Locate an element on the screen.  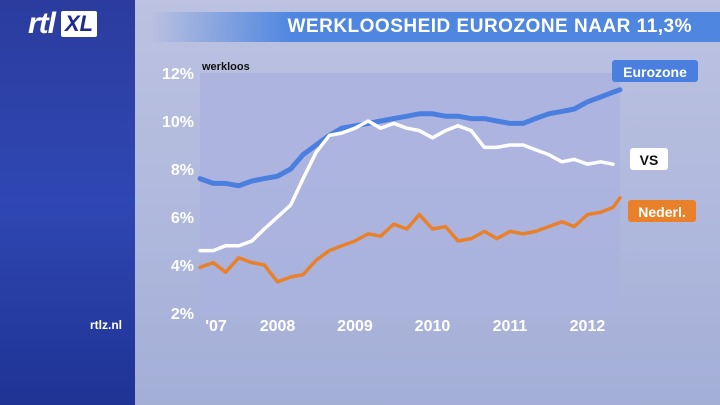
logo-rtl-text: rtl is located at coordinates (42, 23).